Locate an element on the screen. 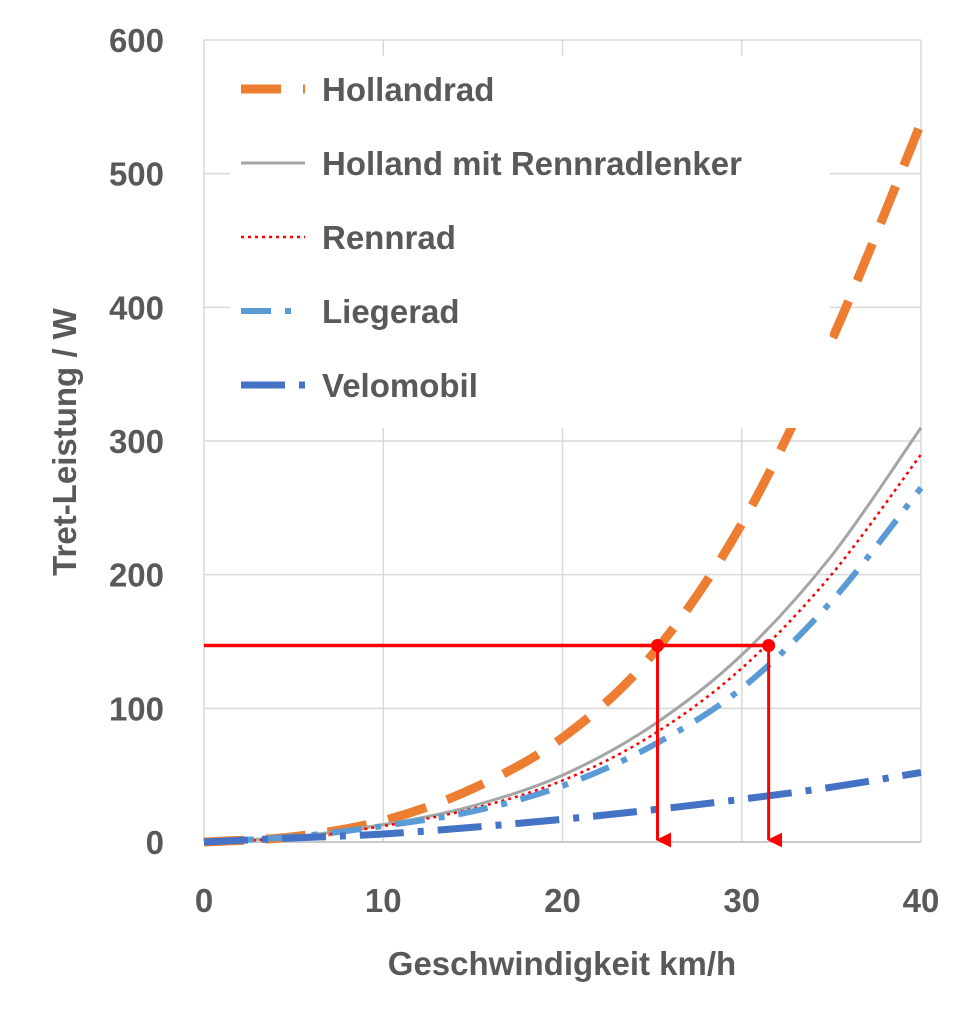  y-tick-label: 600 is located at coordinates (136, 40).